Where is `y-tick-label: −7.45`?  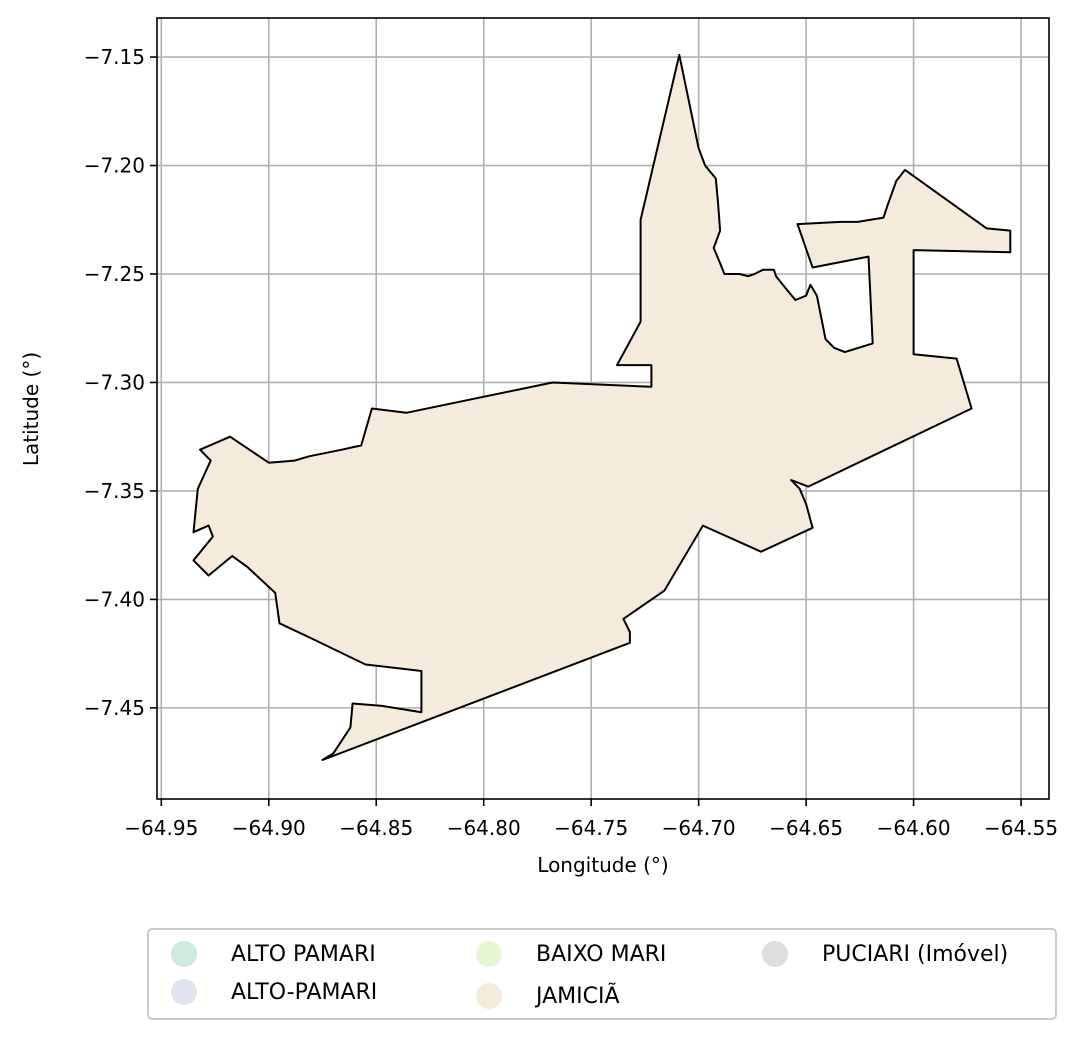
y-tick-label: −7.45 is located at coordinates (114, 708).